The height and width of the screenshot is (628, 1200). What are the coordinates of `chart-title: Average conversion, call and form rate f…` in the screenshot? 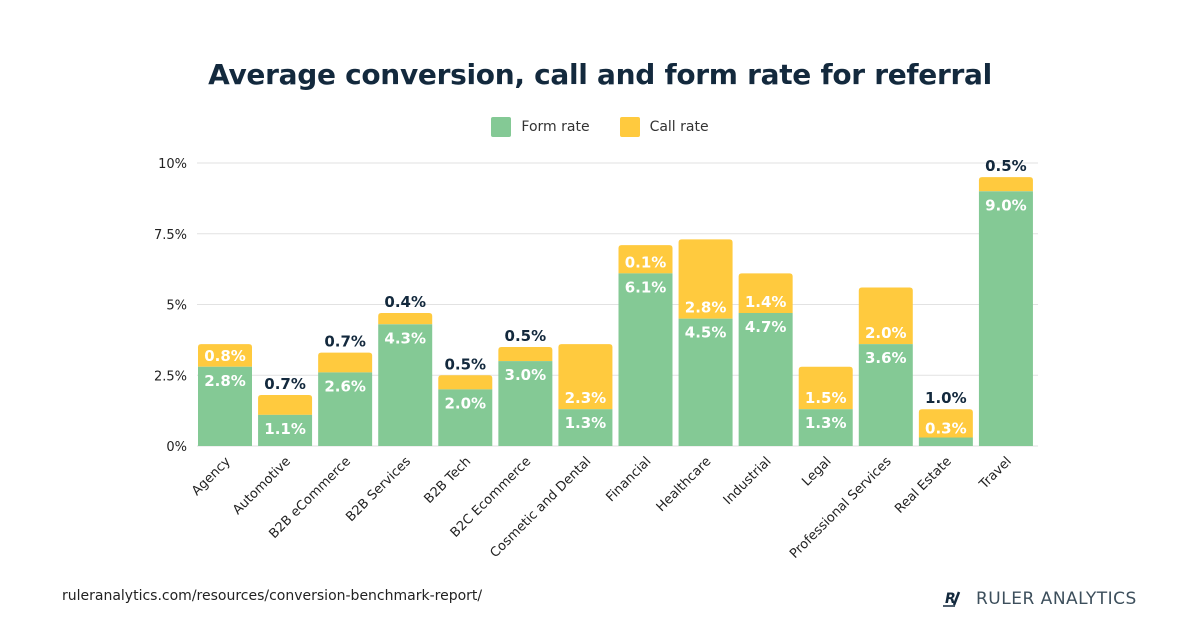 It's located at (600, 74).